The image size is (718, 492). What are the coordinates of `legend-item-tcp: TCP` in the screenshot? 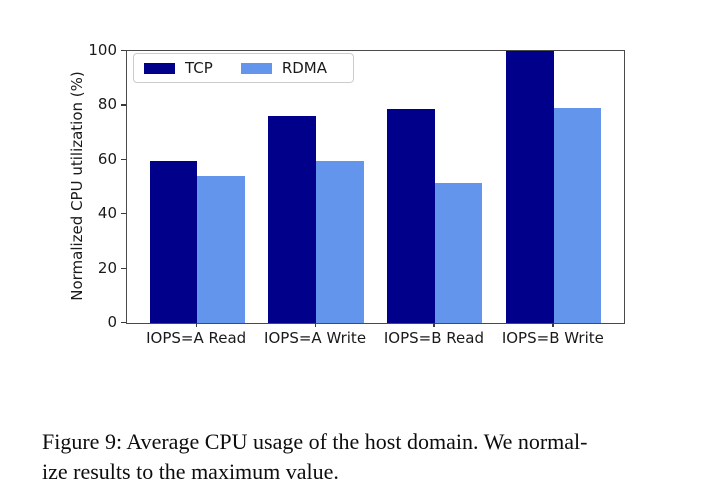 It's located at (178, 68).